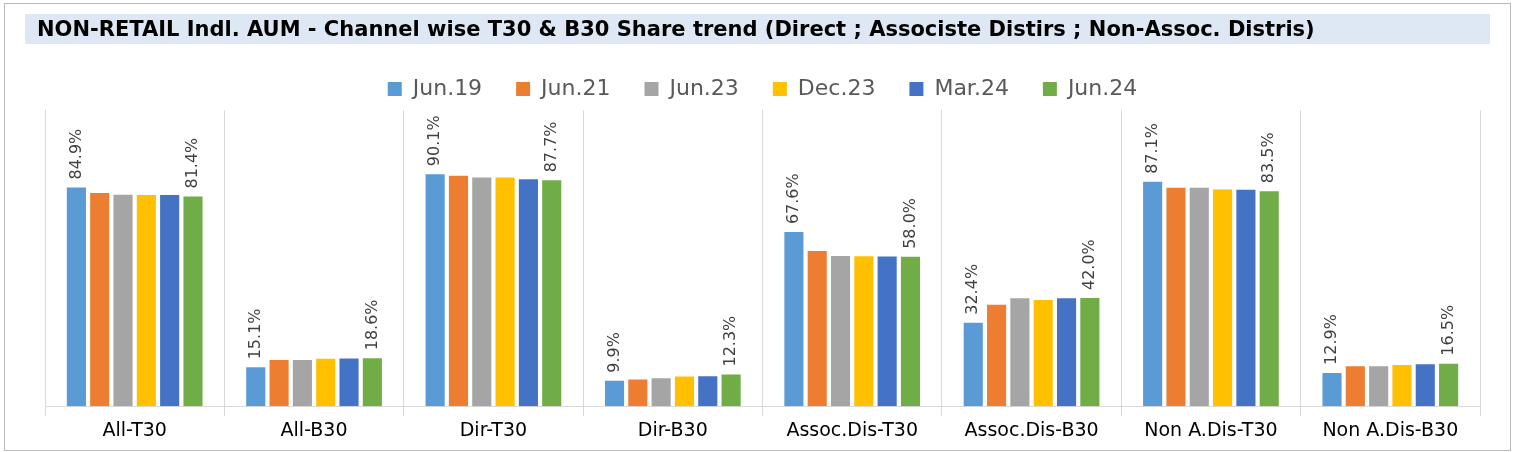  I want to click on data-label: 12.3%, so click(730, 341).